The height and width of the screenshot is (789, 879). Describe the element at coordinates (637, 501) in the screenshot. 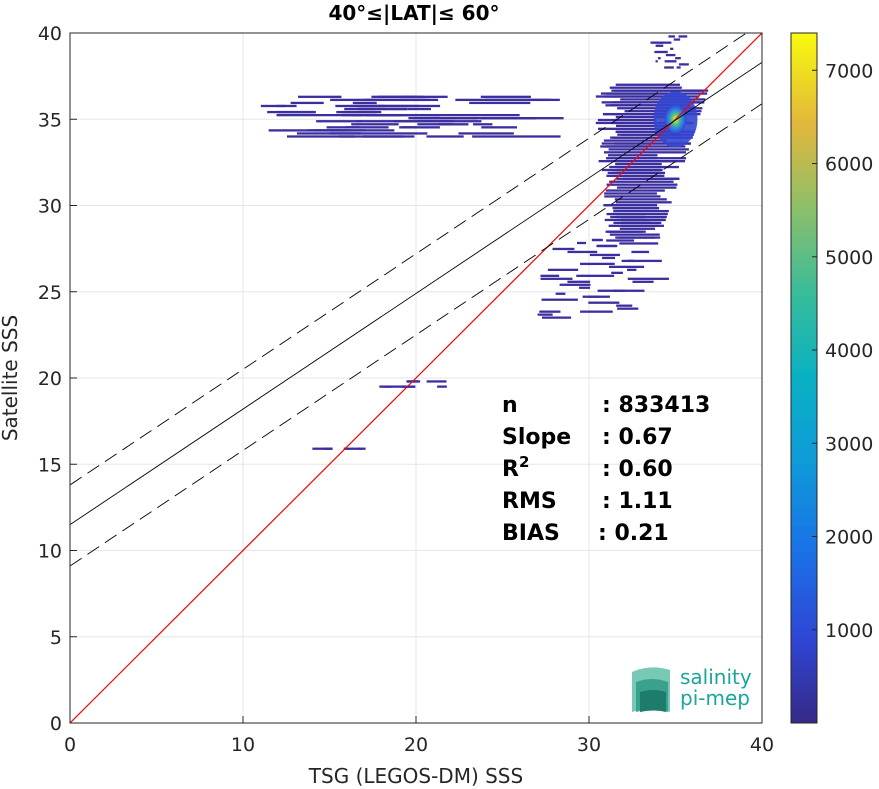

I see `stat-value: : 1.11` at that location.